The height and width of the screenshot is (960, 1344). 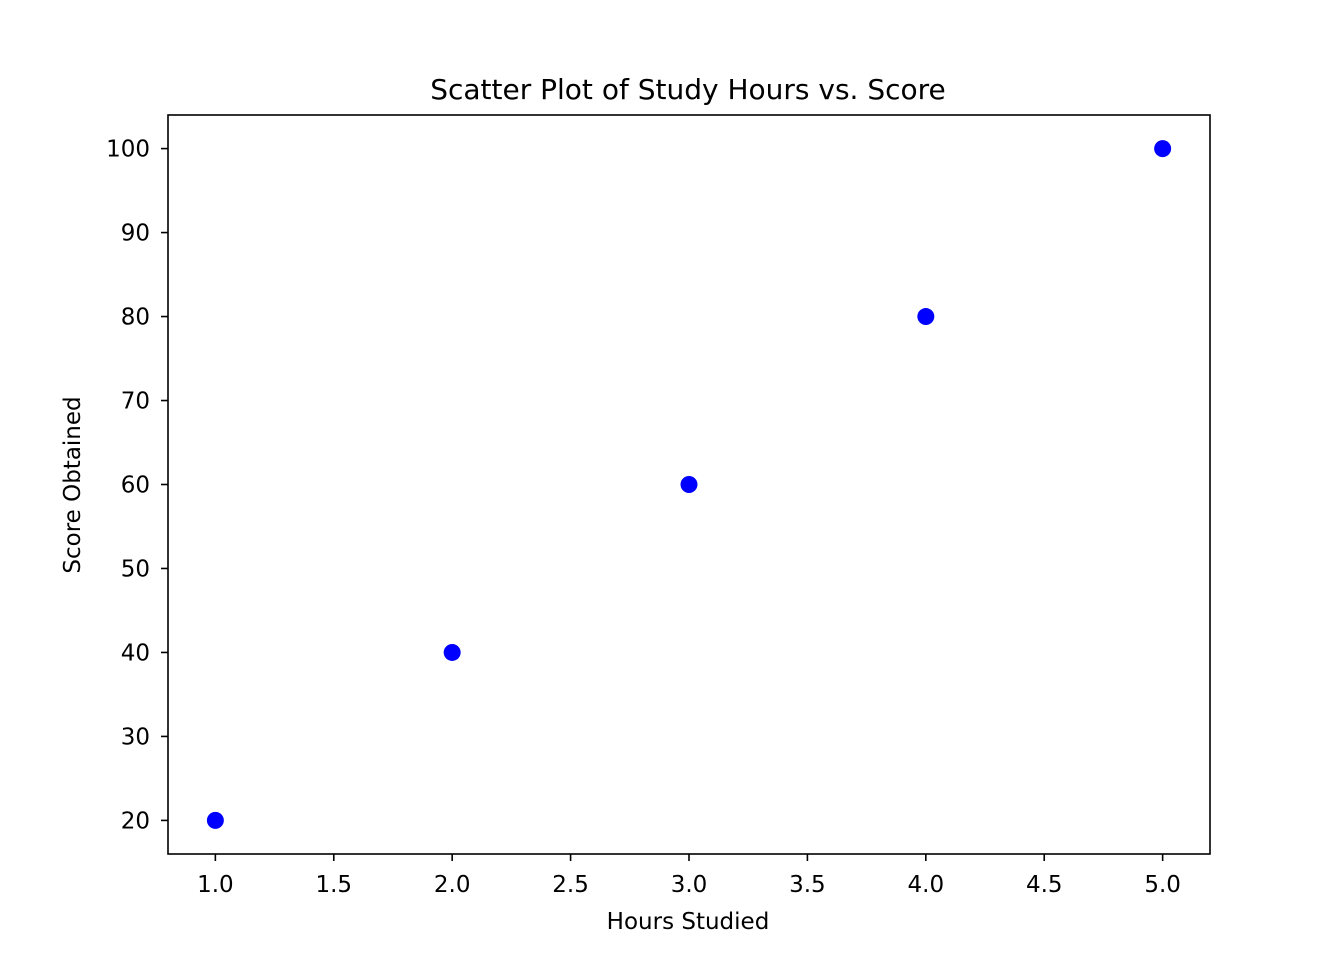 What do you see at coordinates (452, 885) in the screenshot?
I see `x-tick-label: 2.0` at bounding box center [452, 885].